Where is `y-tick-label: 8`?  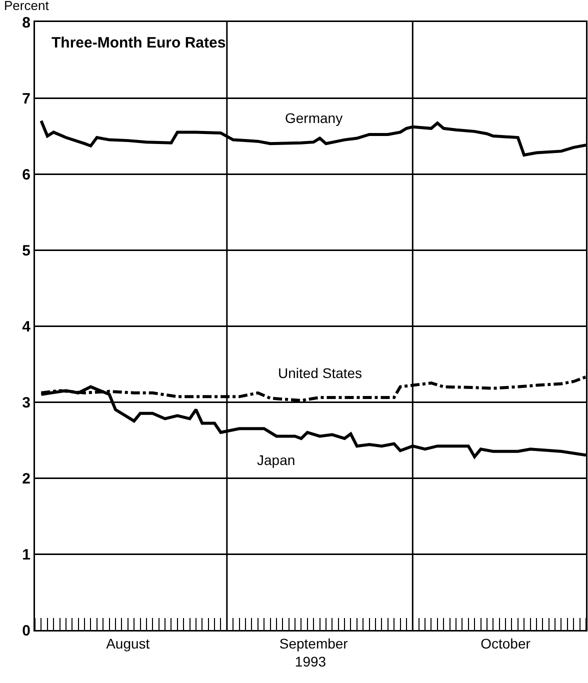
y-tick-label: 8 is located at coordinates (26, 23).